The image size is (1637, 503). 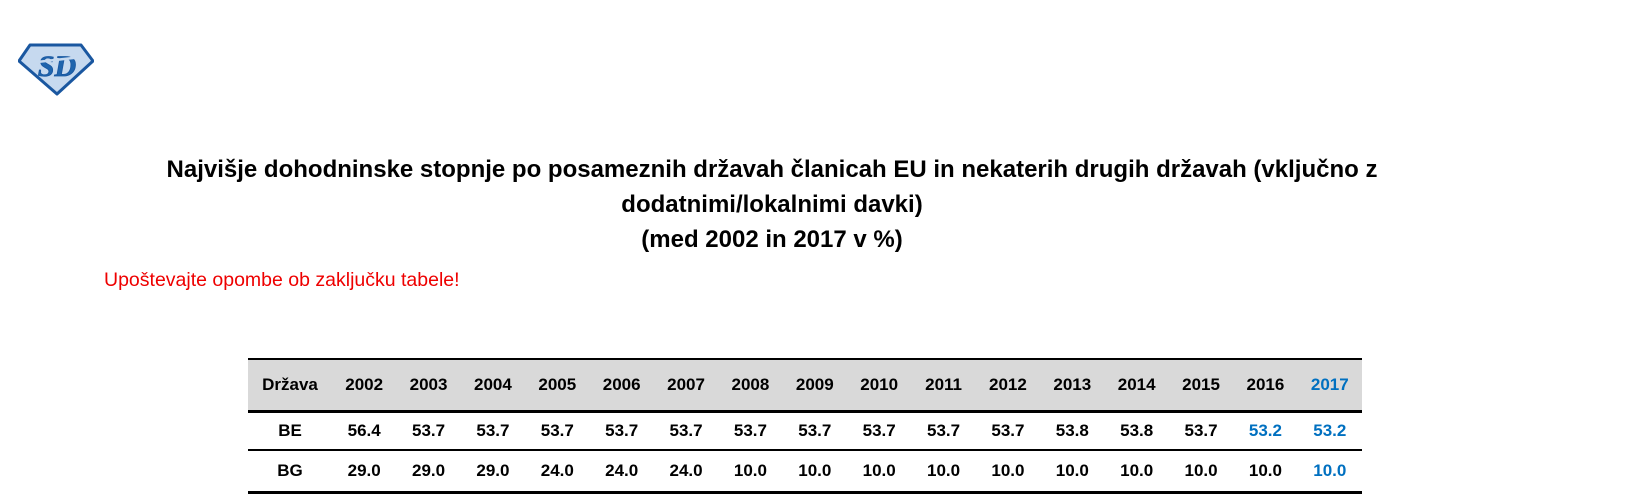 I want to click on page-title-line-2: dodatnimi/lokalnimi davki), so click(x=772, y=204).